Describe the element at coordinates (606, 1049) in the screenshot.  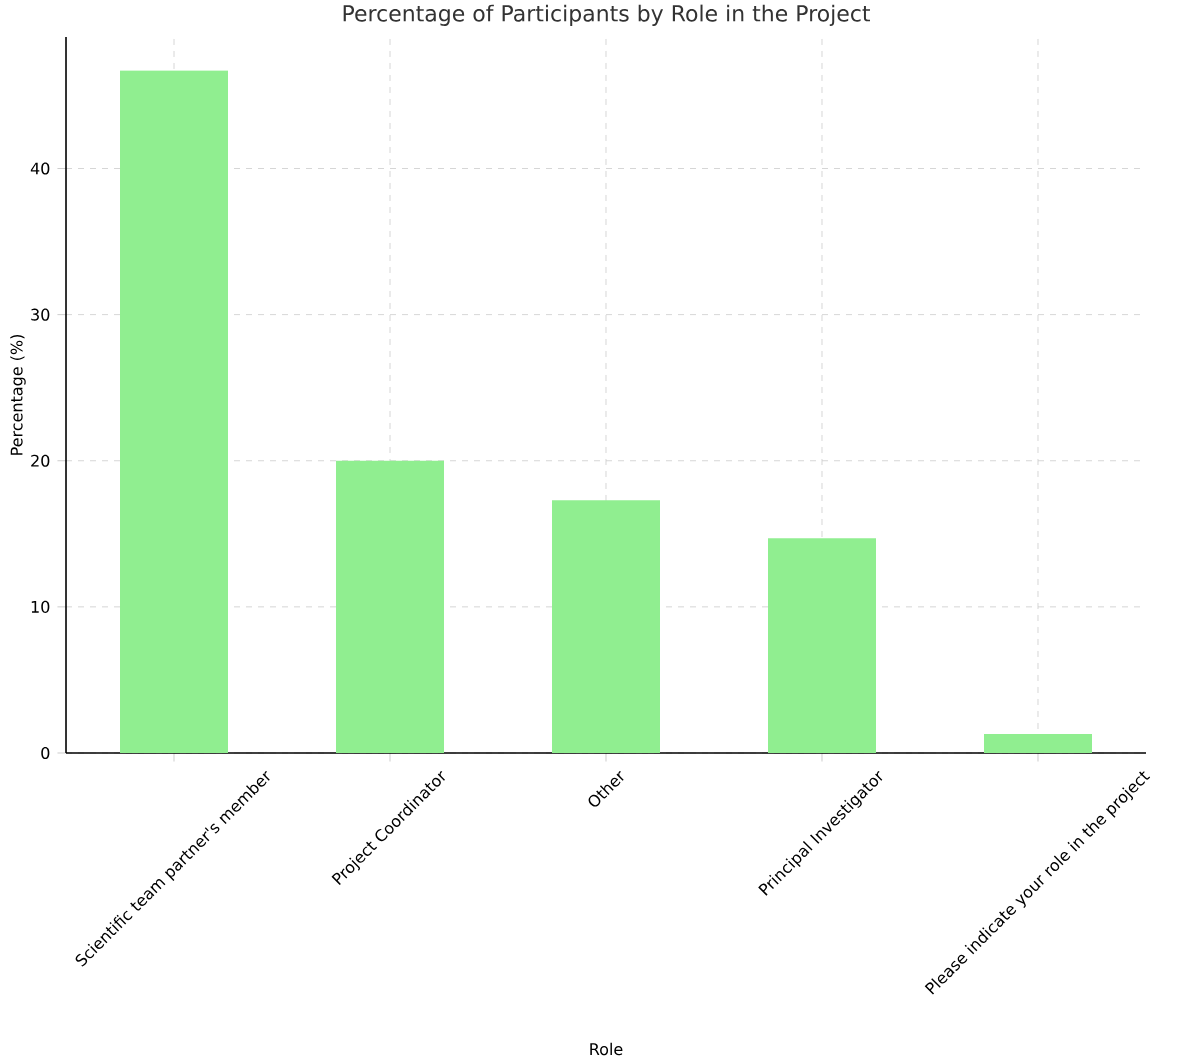
I see `x-axis-title: Role` at that location.